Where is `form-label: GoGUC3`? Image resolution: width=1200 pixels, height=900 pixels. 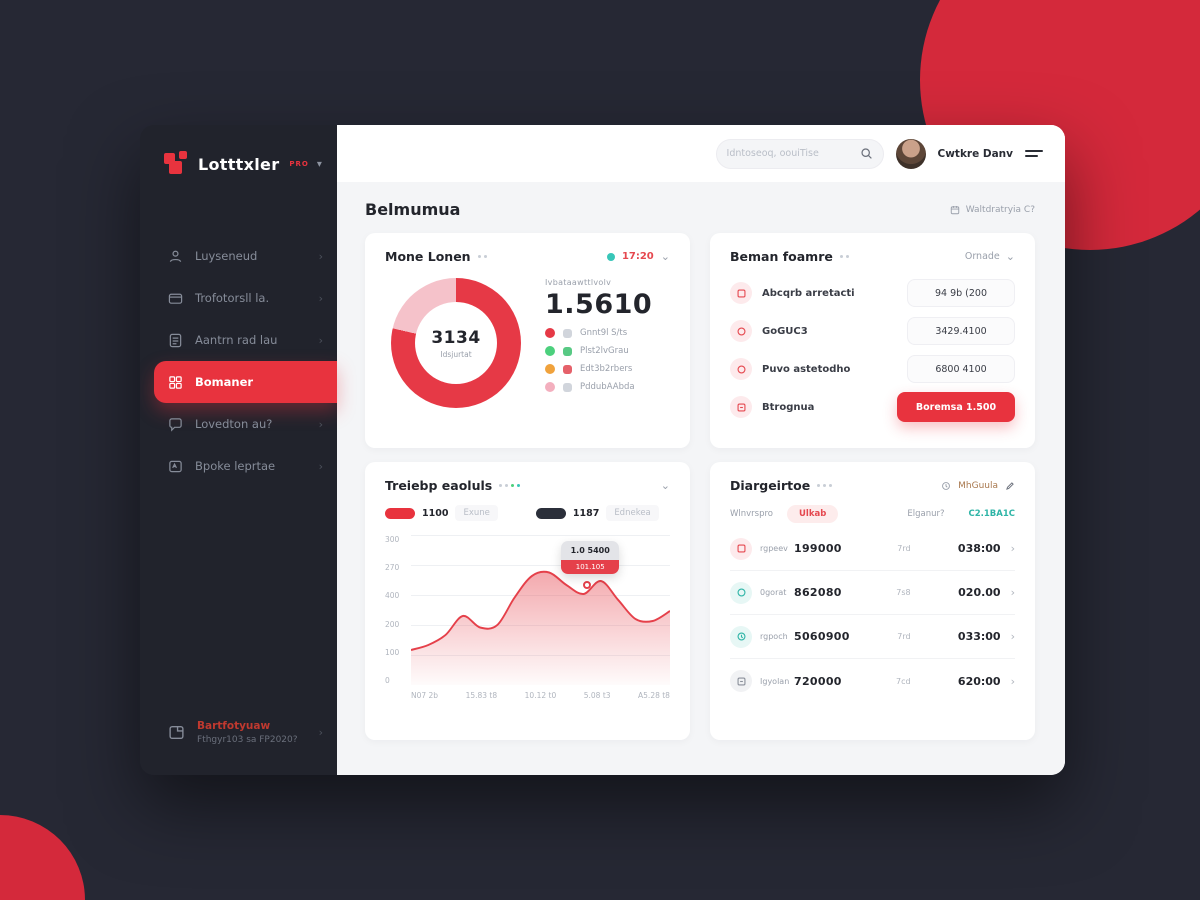 form-label: GoGUC3 is located at coordinates (785, 331).